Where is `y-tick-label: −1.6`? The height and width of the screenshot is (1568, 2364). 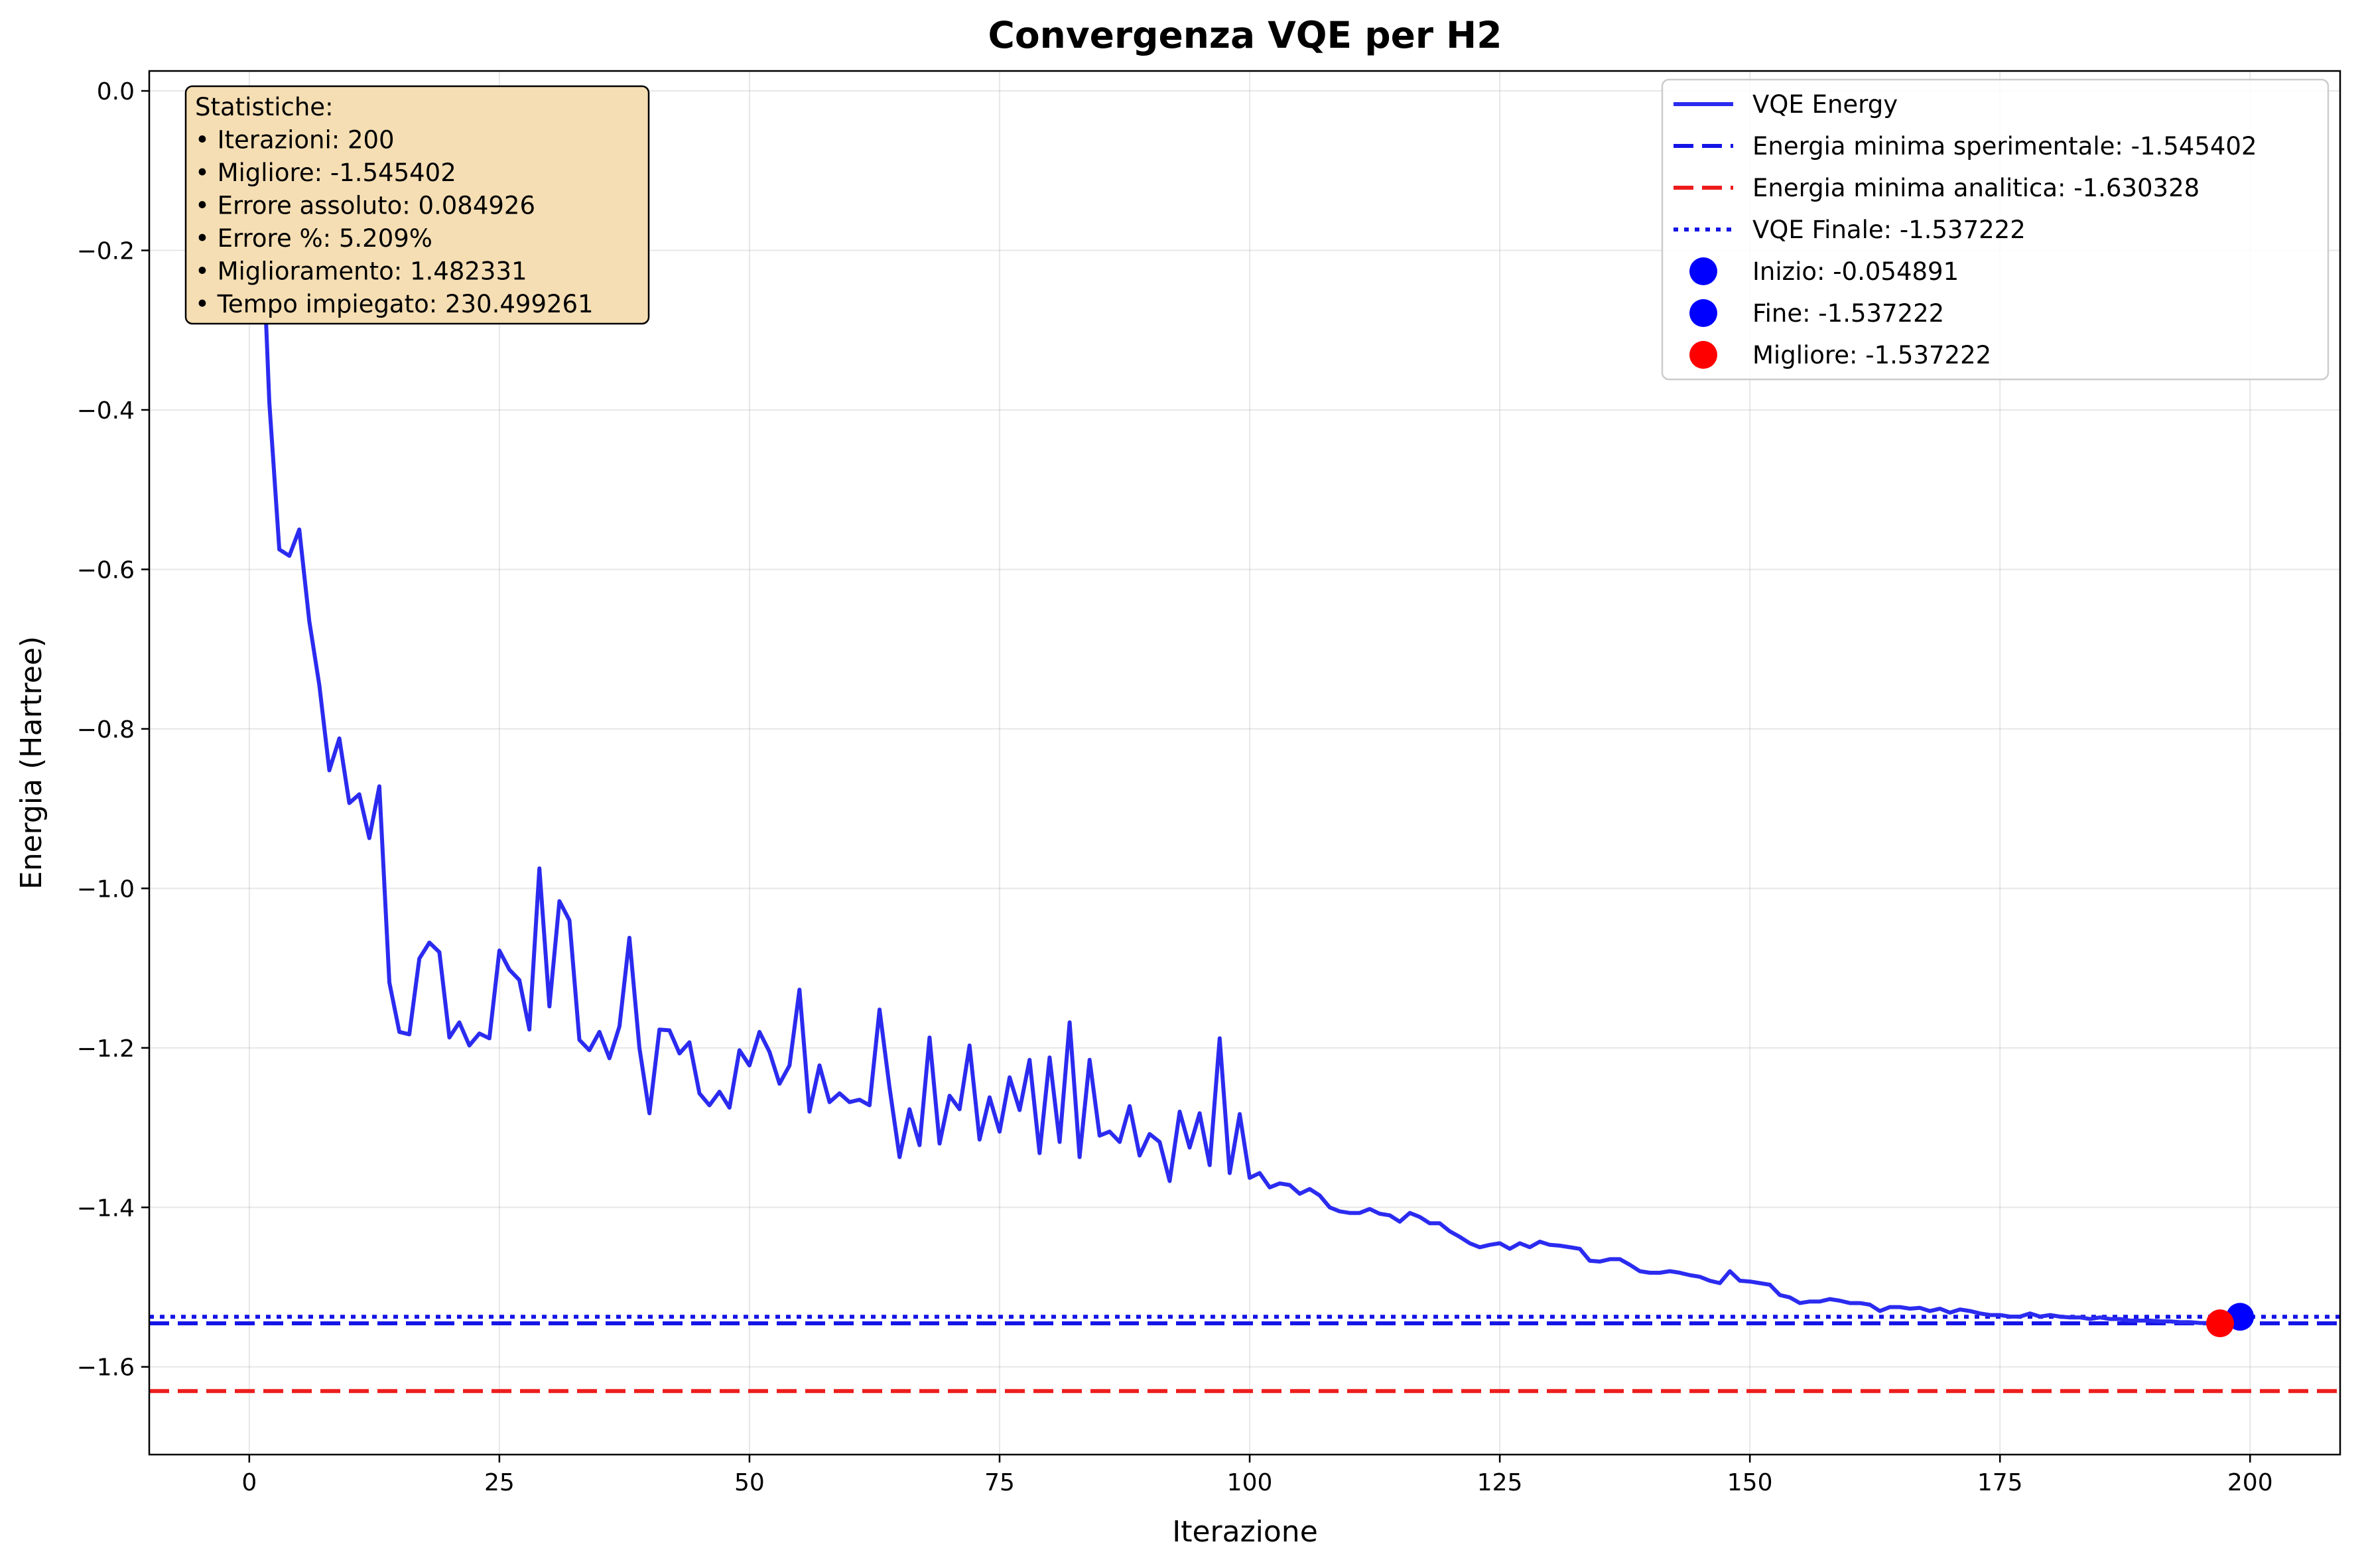
y-tick-label: −1.6 is located at coordinates (106, 1368).